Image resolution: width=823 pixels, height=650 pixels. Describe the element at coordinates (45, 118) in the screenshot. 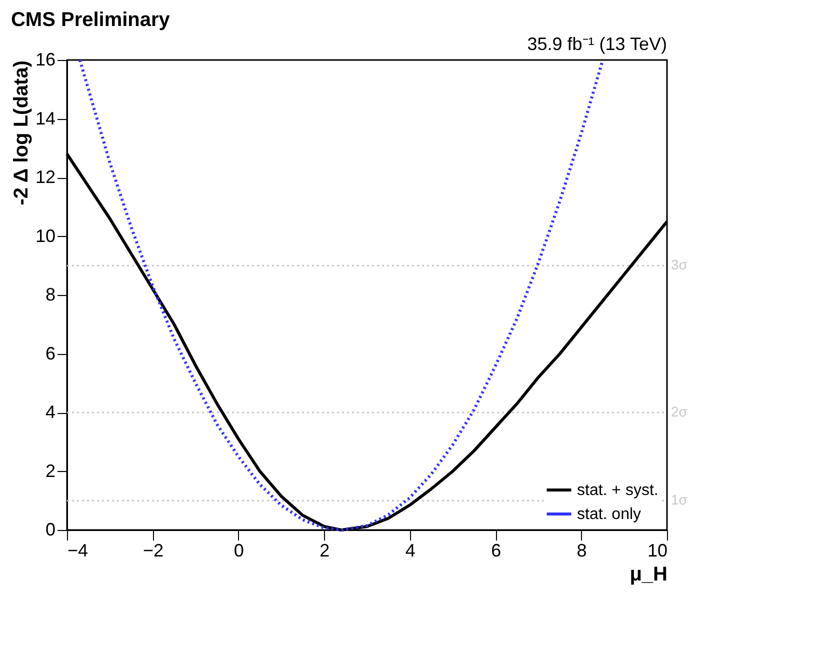

I see `y-tick-label: 14` at that location.